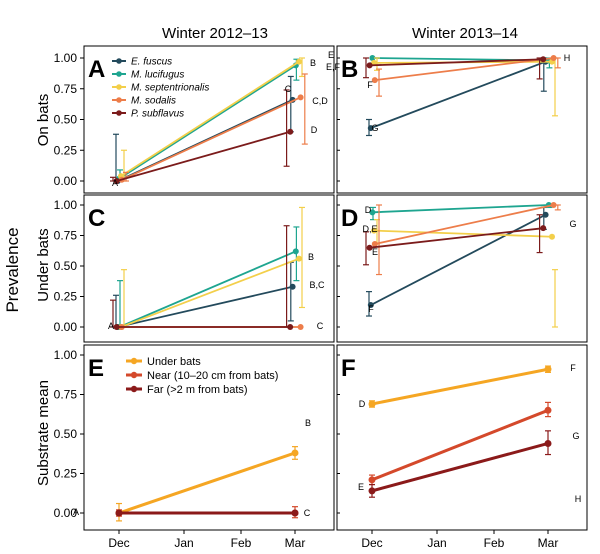 The width and height of the screenshot is (600, 554). I want to click on significance-letter: C,D, so click(320, 101).